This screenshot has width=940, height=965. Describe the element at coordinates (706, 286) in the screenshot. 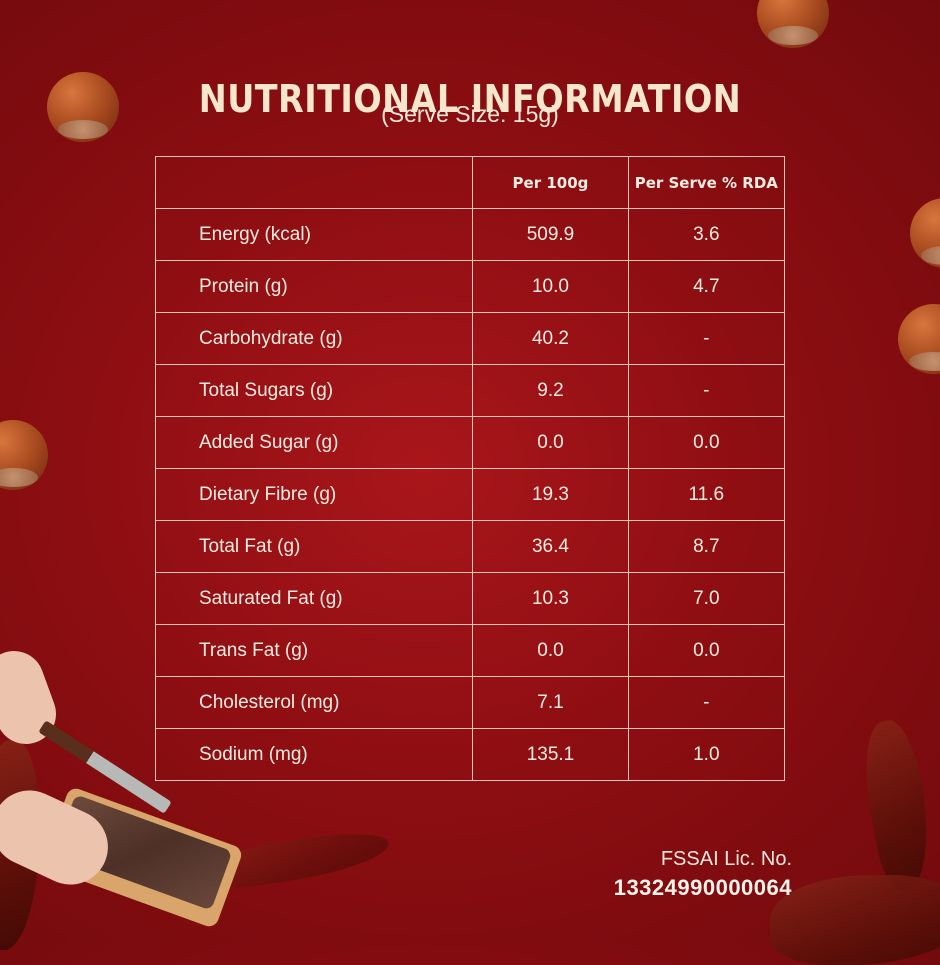

I see `per-serve-rda-value: 4.7` at that location.